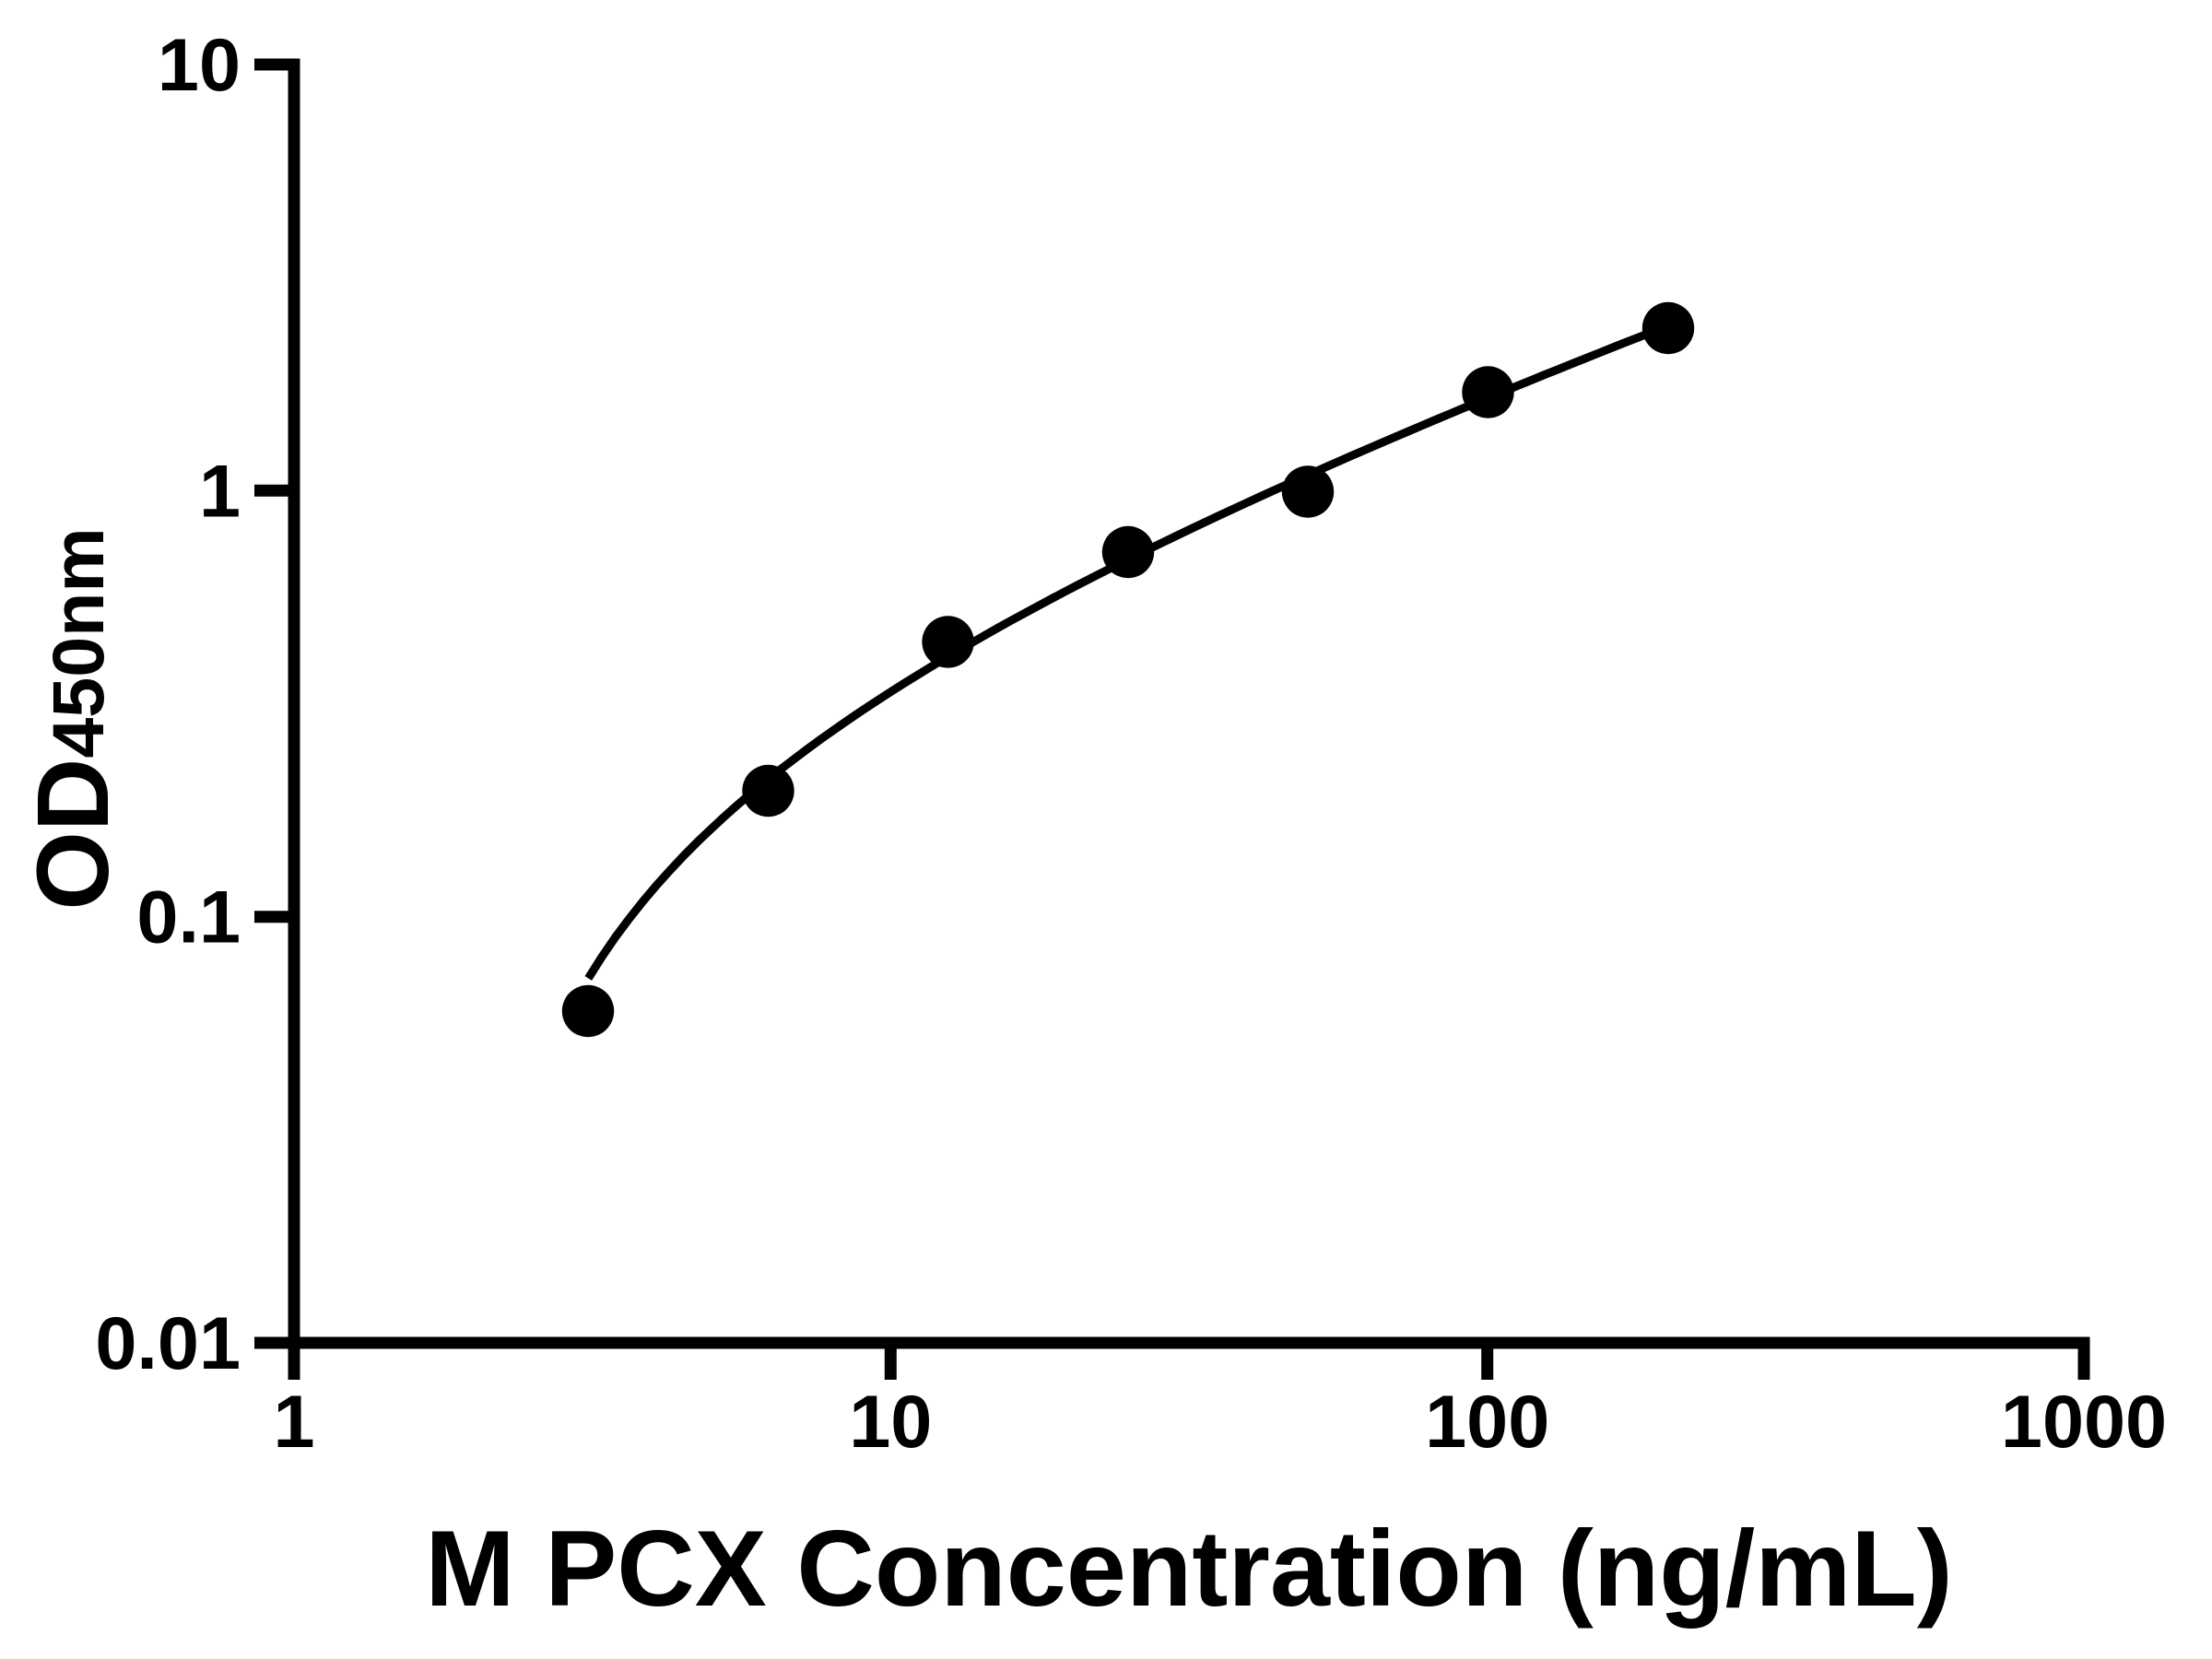 The image size is (2212, 1659). Describe the element at coordinates (168, 1343) in the screenshot. I see `svg-text: 0.01` at that location.